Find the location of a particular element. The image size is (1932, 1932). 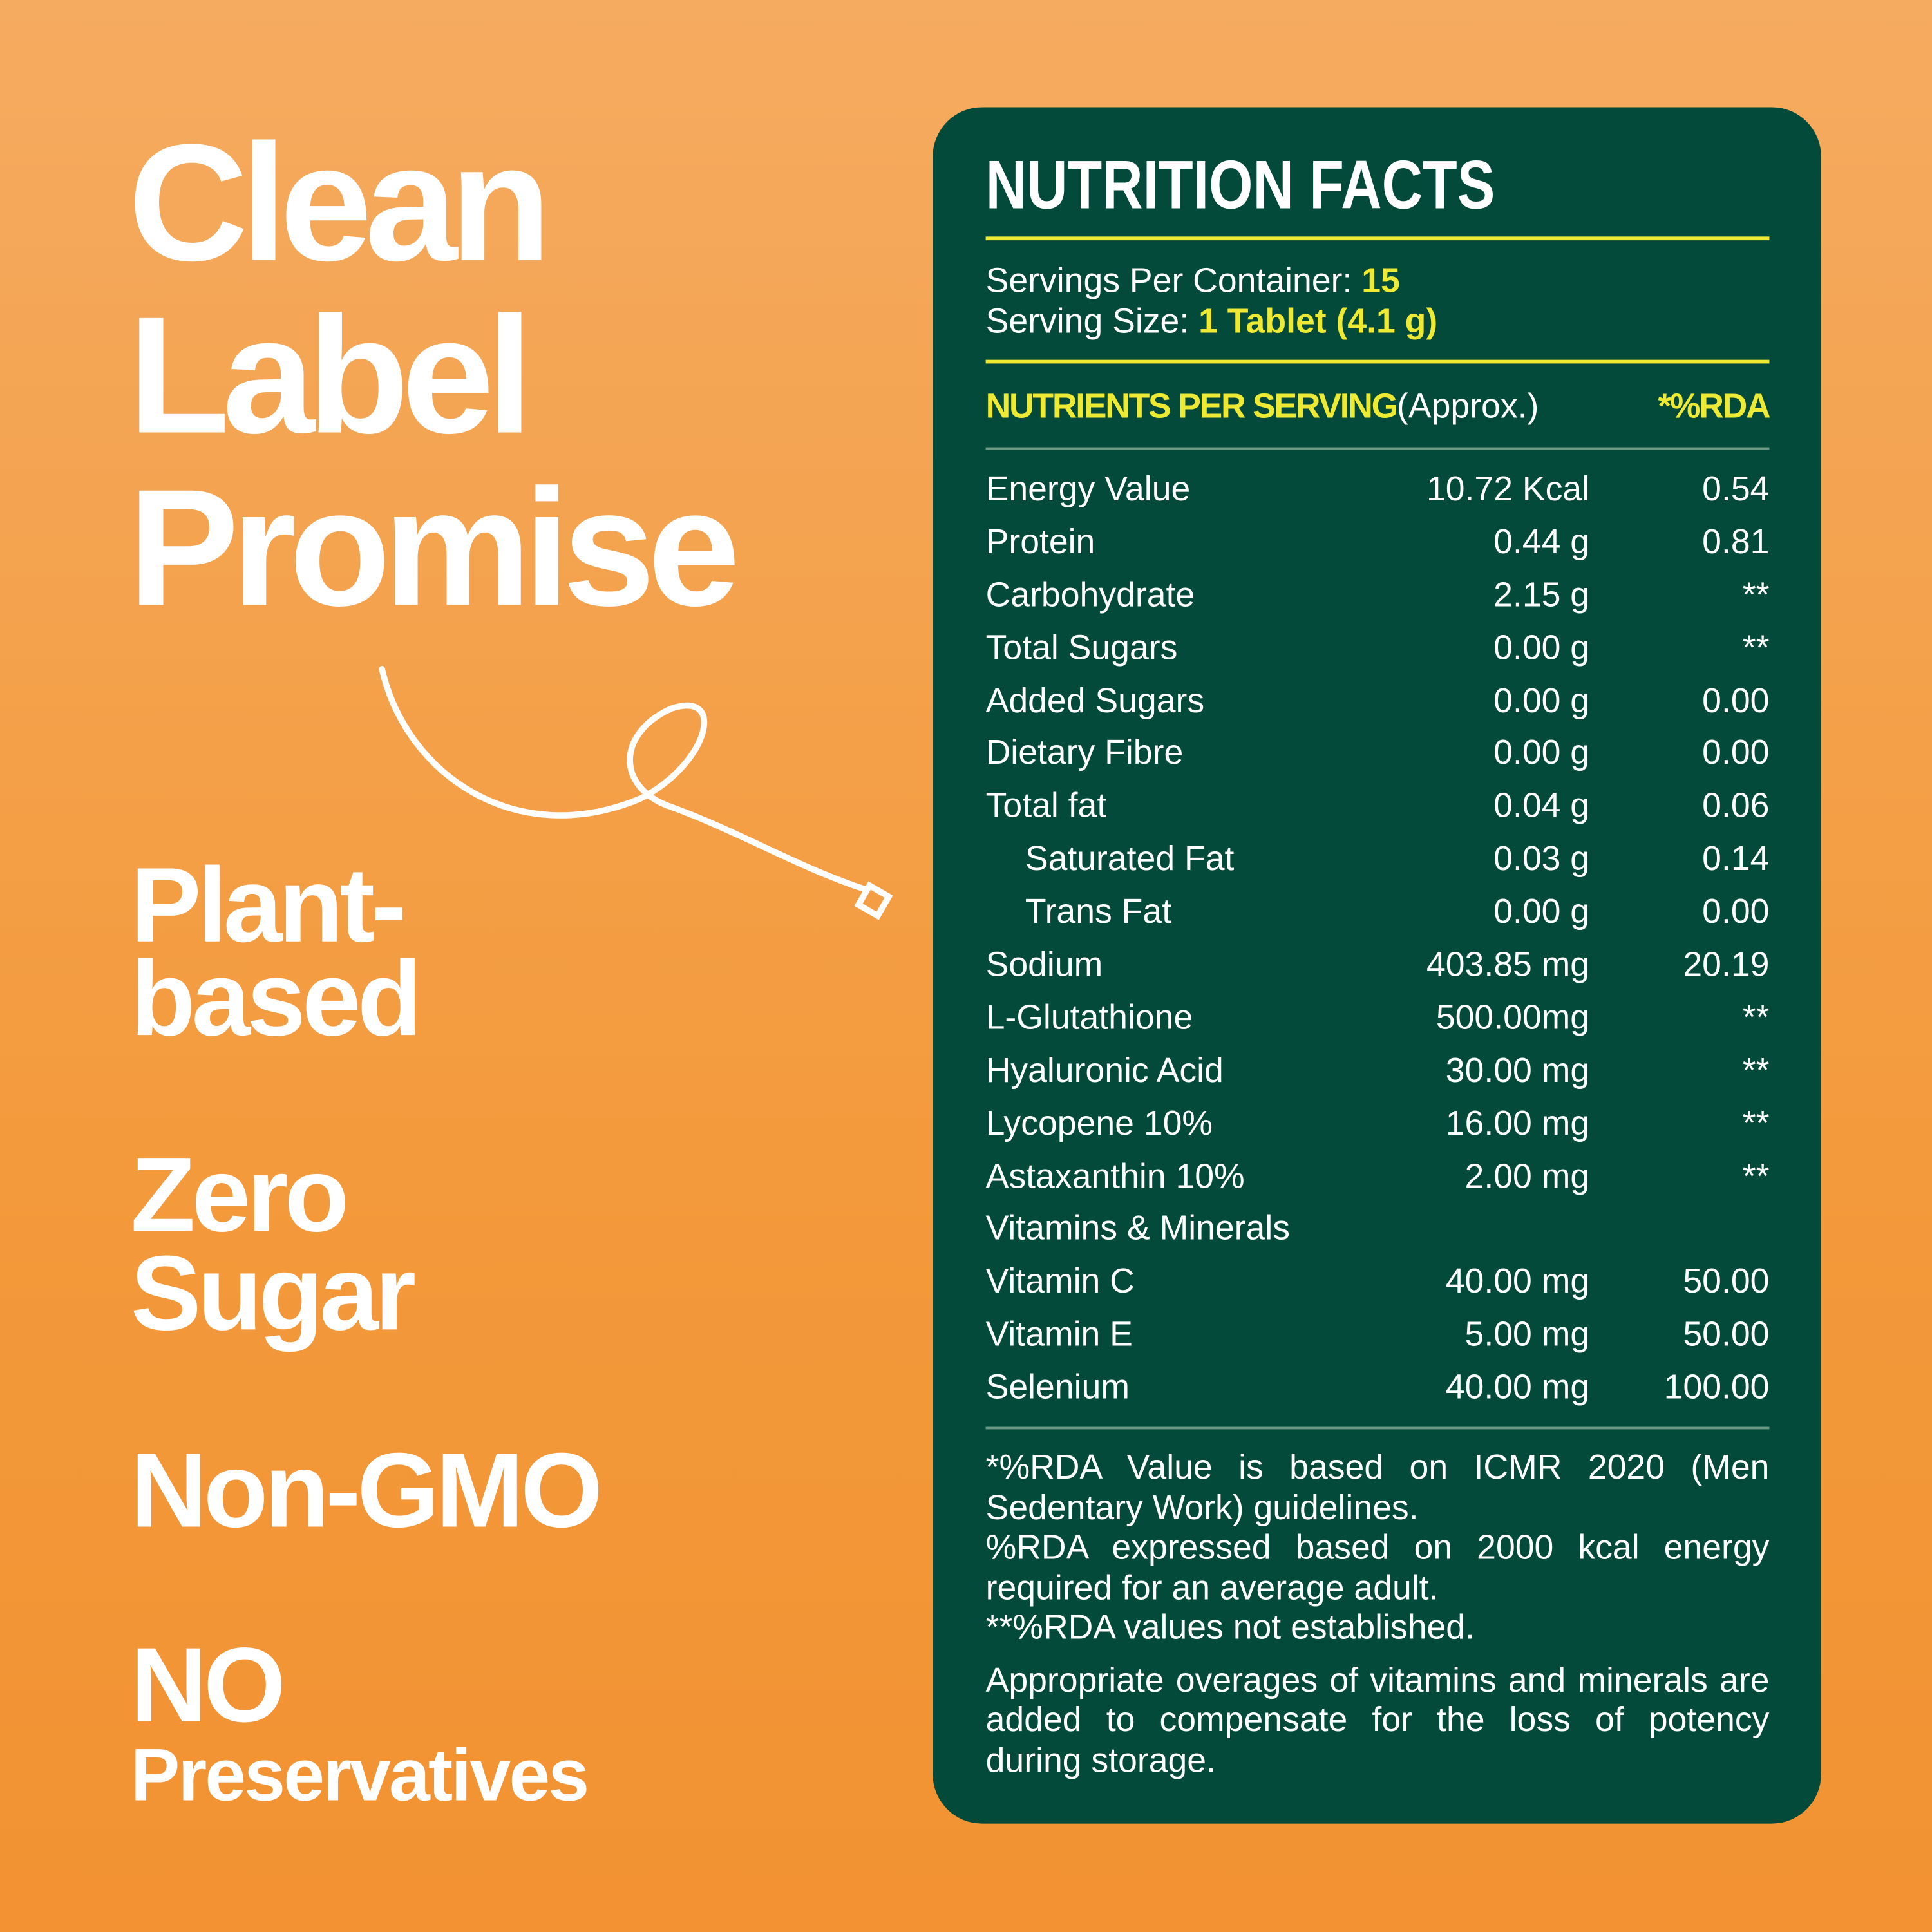

nutrient-name: Hyaluronic Acid is located at coordinates (1104, 1069).